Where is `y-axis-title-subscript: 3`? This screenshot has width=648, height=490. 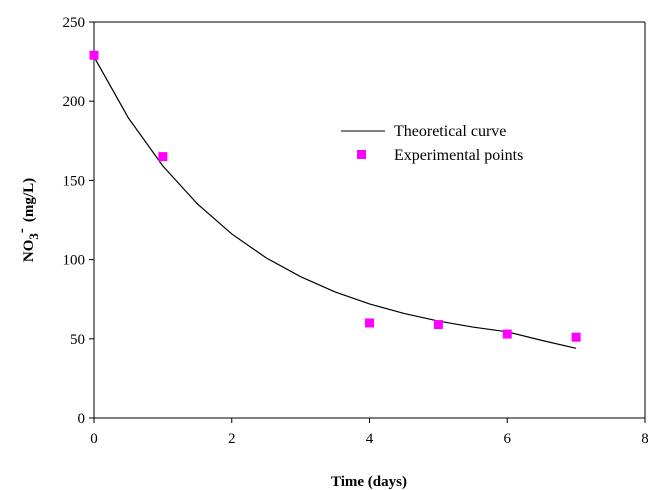 y-axis-title-subscript: 3 is located at coordinates (33, 236).